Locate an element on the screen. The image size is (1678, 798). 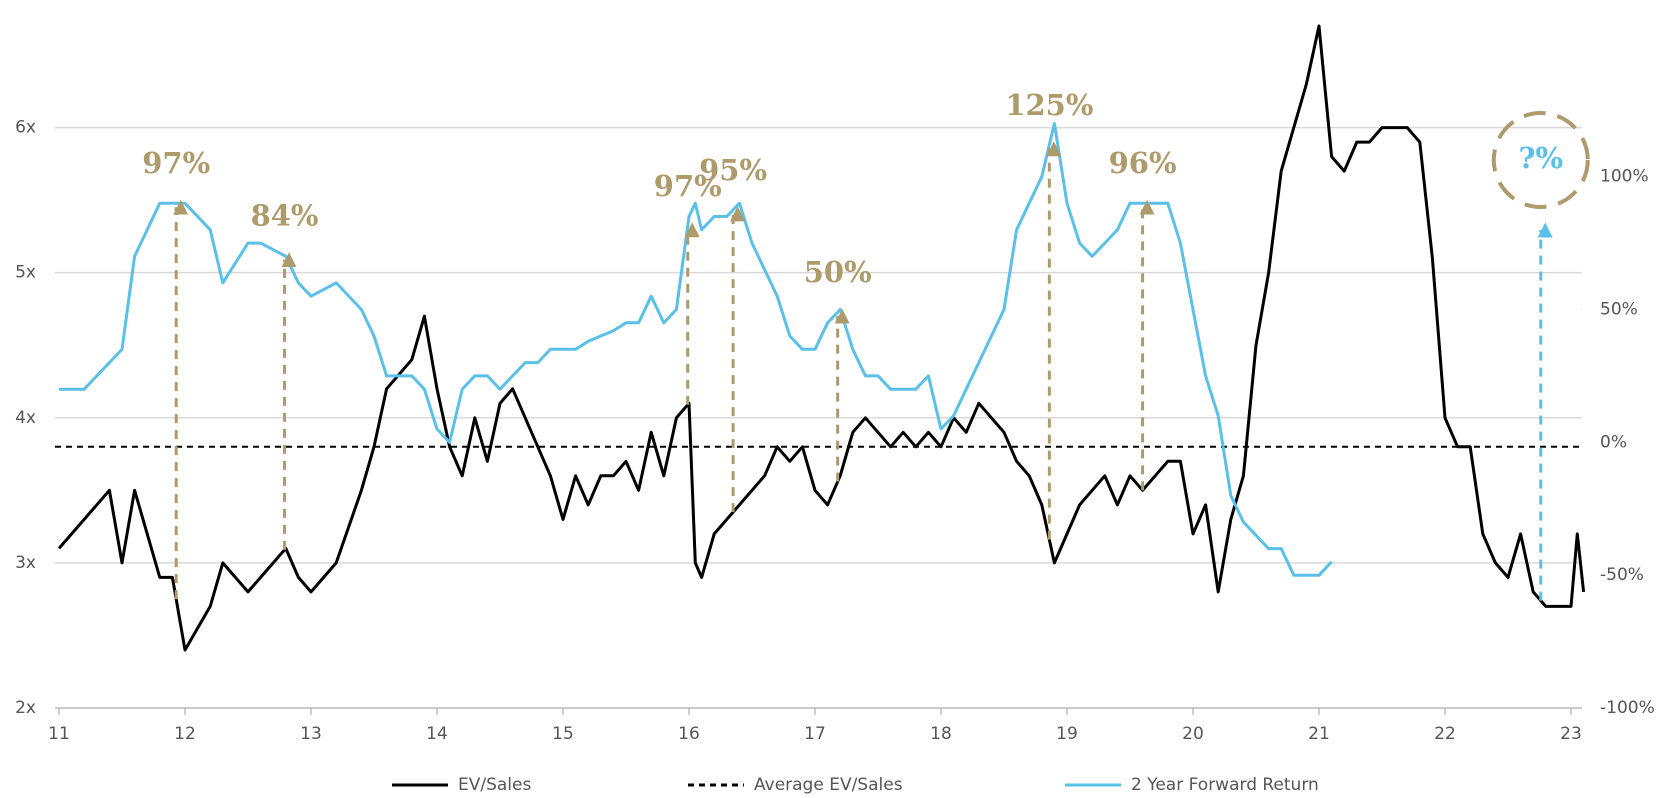
legend-label: Average EV/Sales is located at coordinates (828, 785).